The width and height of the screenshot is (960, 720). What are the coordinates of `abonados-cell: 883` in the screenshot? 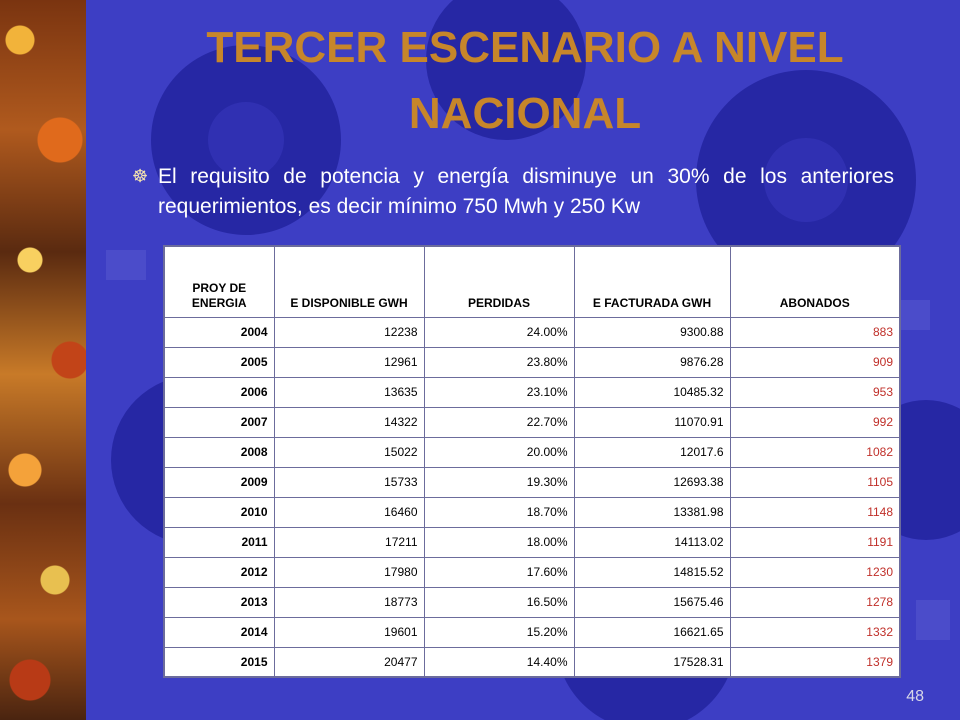 It's located at (815, 332).